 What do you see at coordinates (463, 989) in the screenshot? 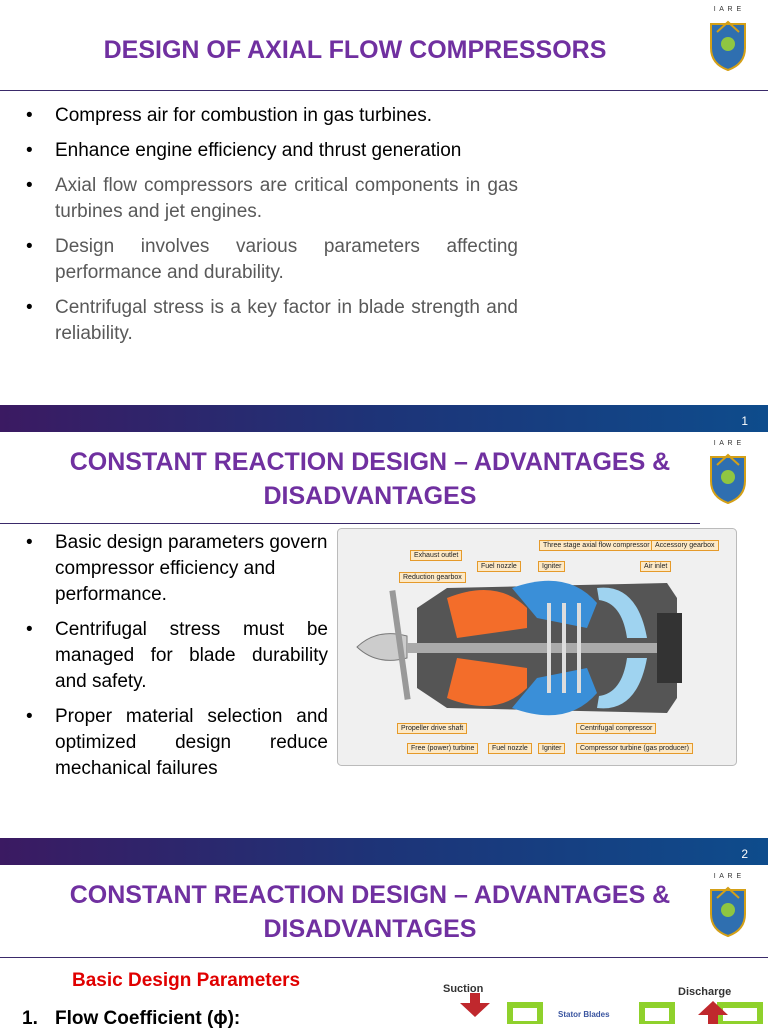
I see `figure-label: Suction` at bounding box center [463, 989].